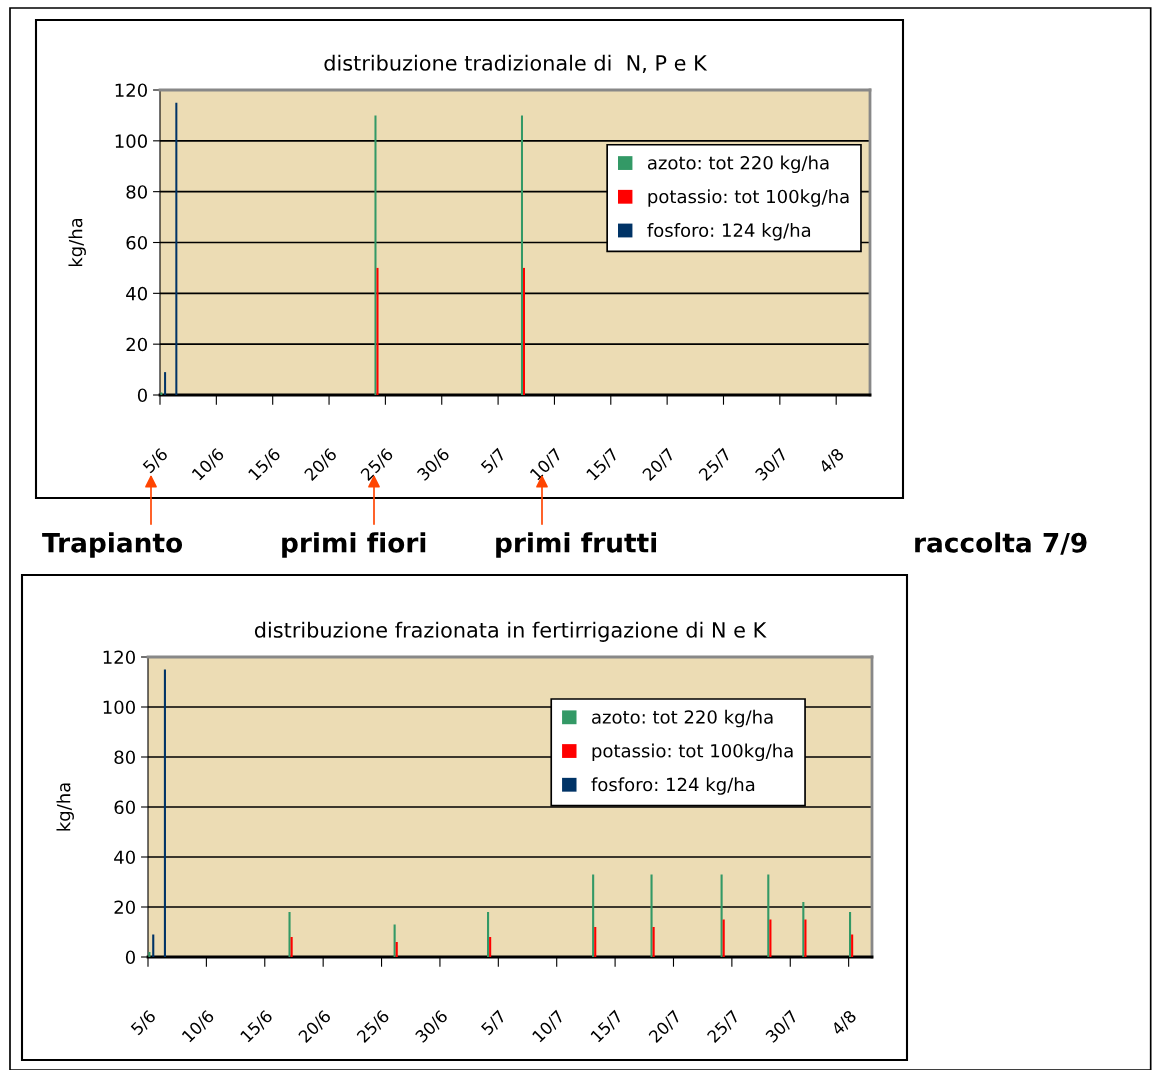 The height and width of the screenshot is (1070, 1153). Describe the element at coordinates (516, 63) in the screenshot. I see `chart-title: distribuzione tradizionale di N, P e K` at that location.